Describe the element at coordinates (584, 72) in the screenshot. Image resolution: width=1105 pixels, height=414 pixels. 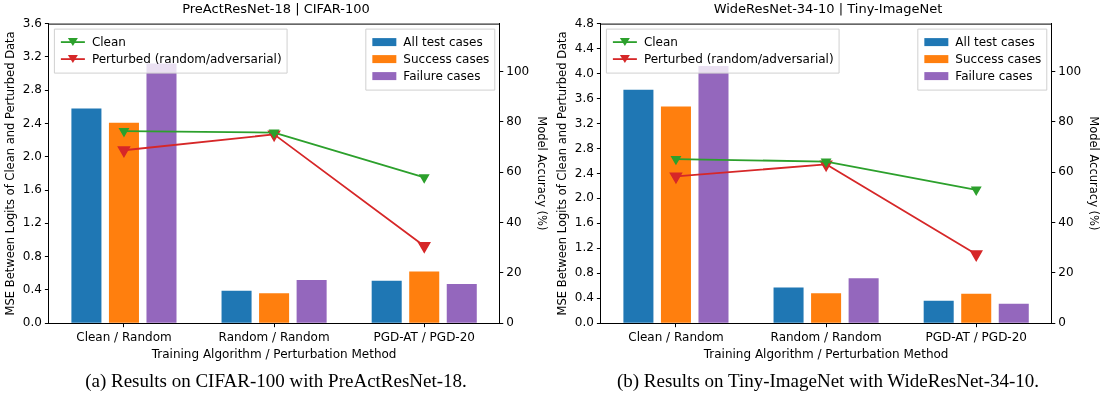
I see `y-tick-label: 4.0` at that location.